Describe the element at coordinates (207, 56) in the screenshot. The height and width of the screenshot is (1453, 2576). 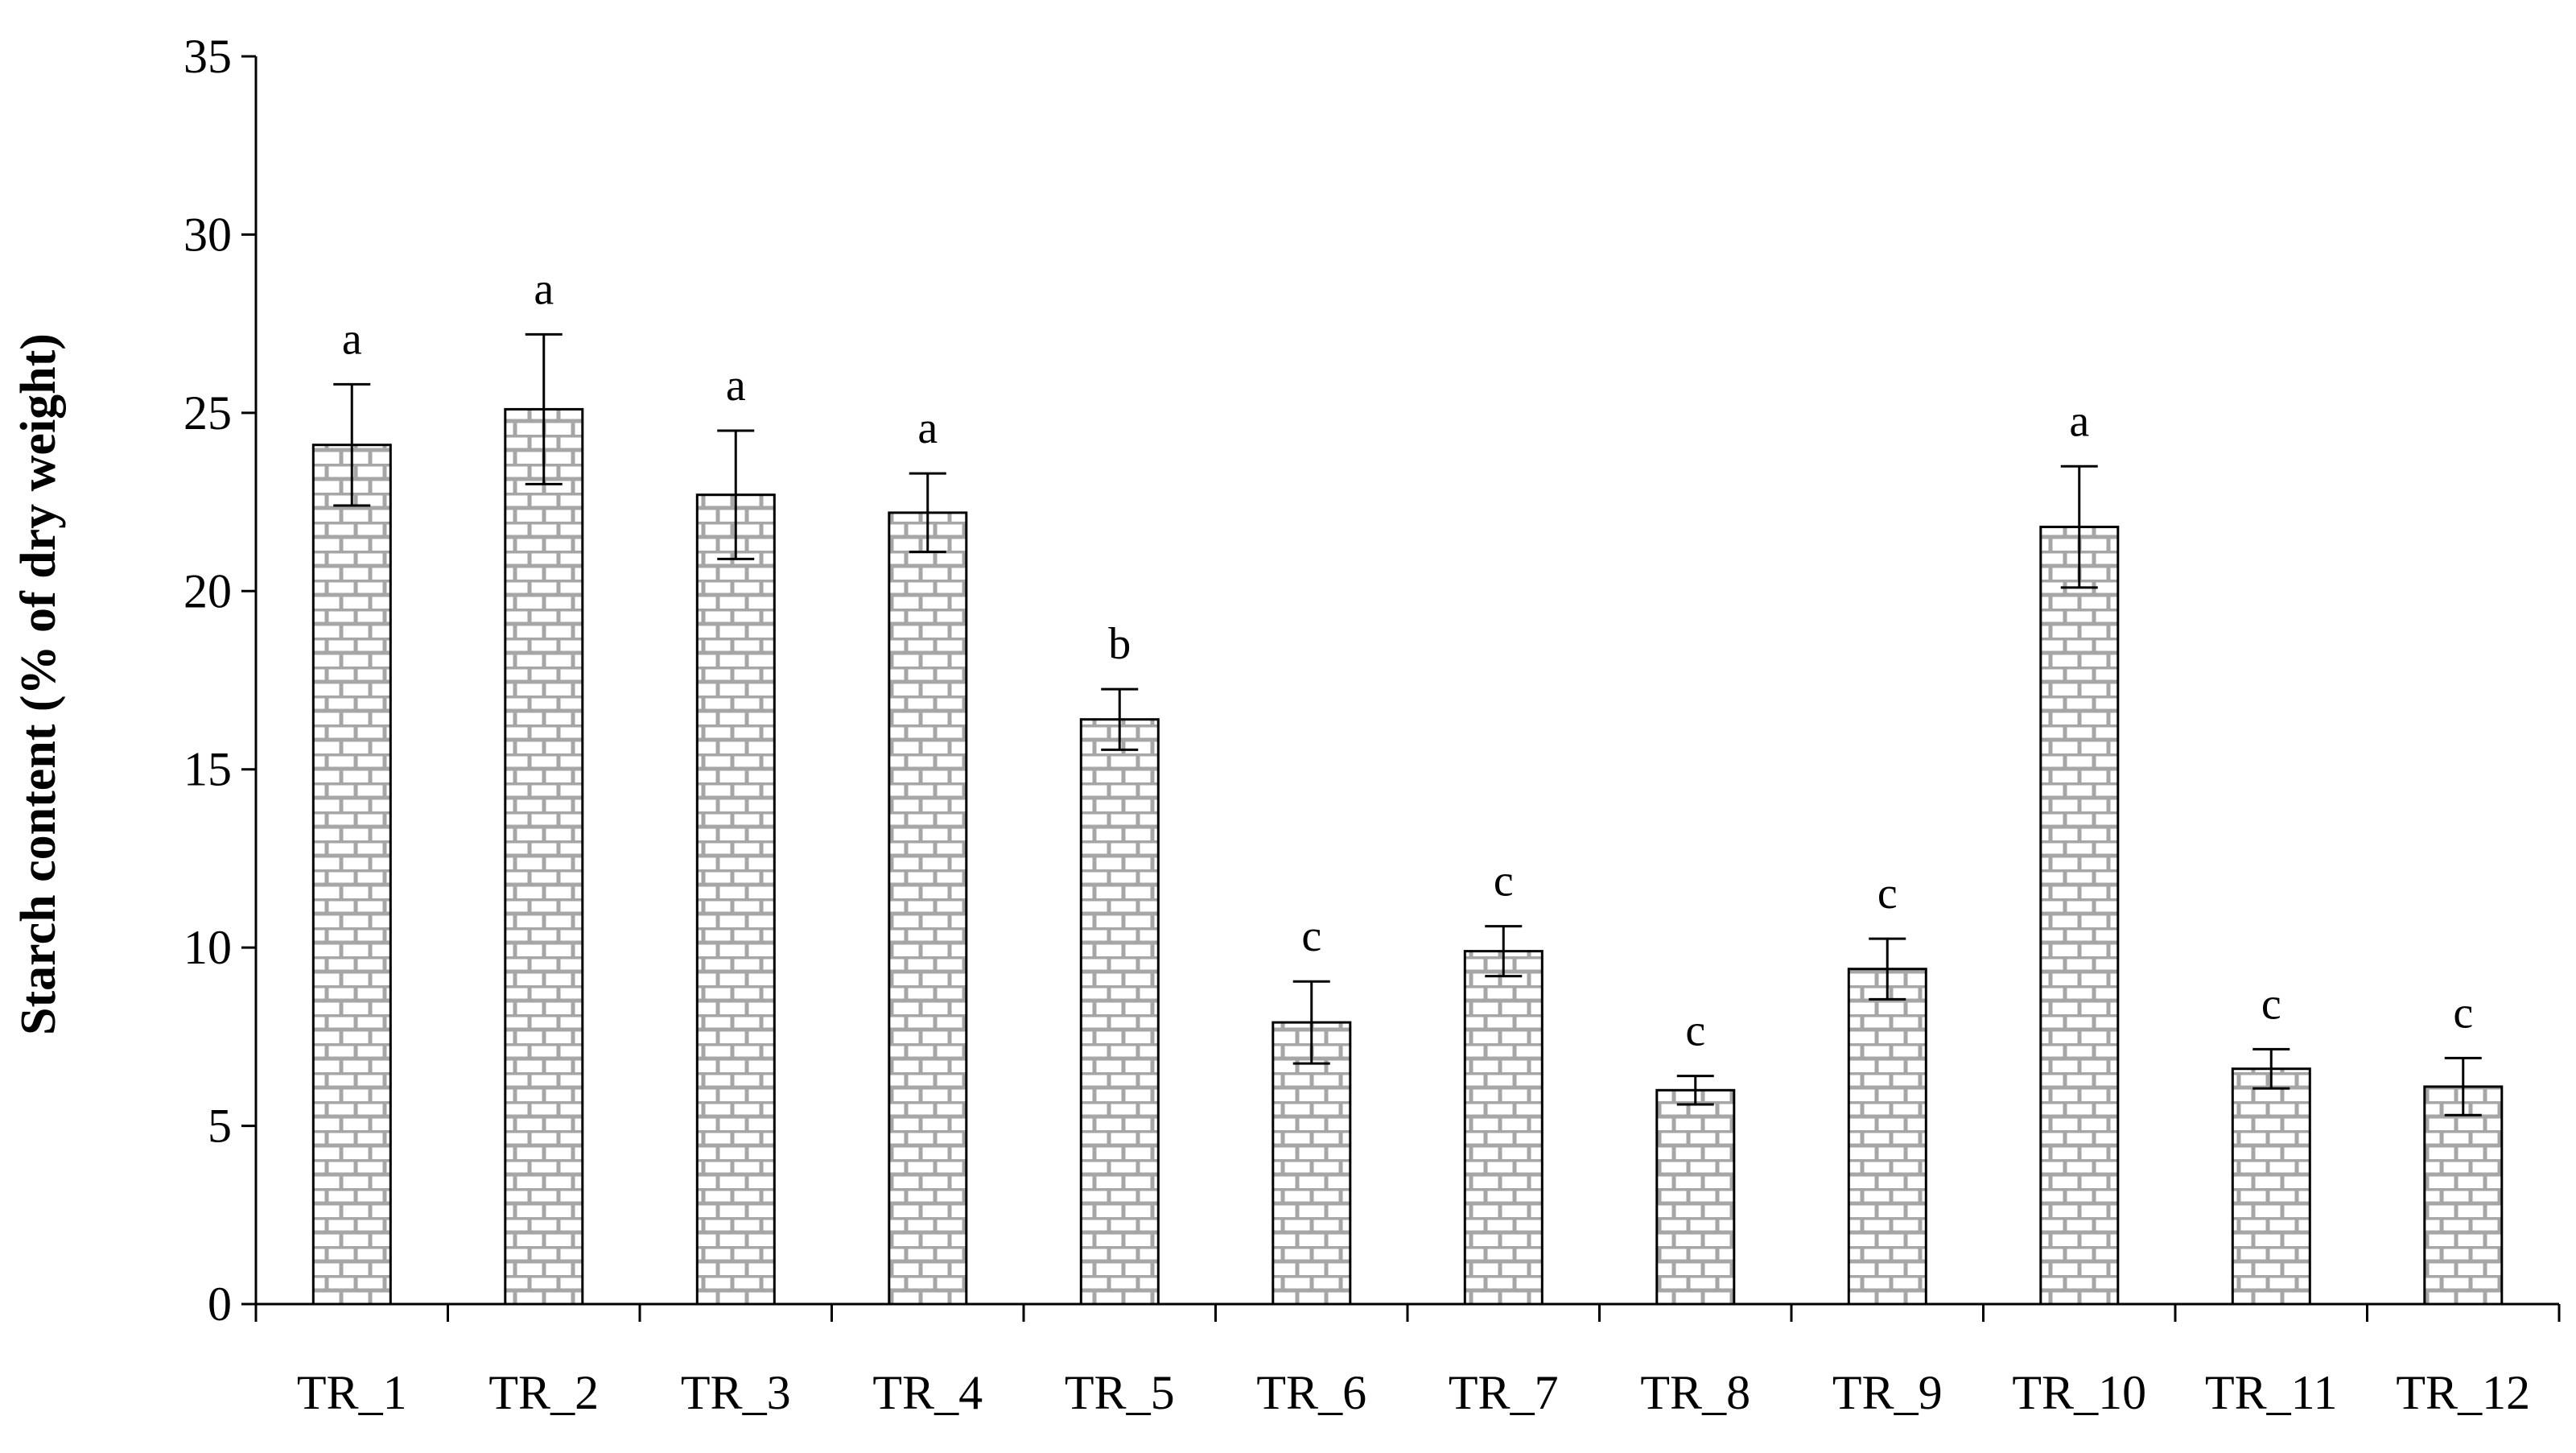
I see `y-tick-label-35: 35` at that location.